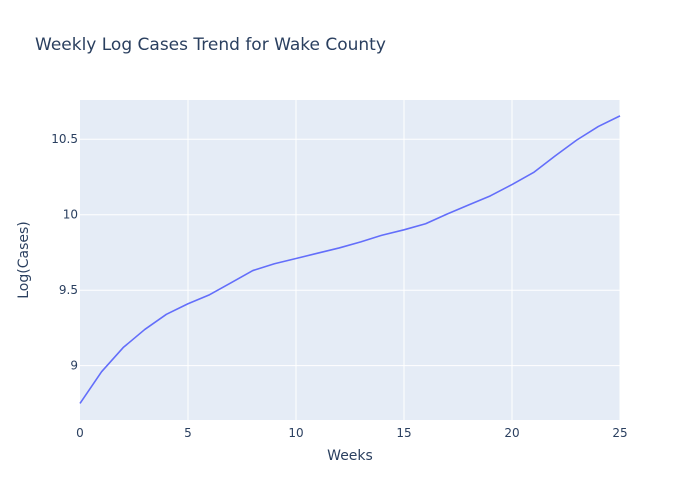 Image resolution: width=700 pixels, height=500 pixels. I want to click on y-axis-ticks: 9 9.5 10 10.5, so click(64, 252).